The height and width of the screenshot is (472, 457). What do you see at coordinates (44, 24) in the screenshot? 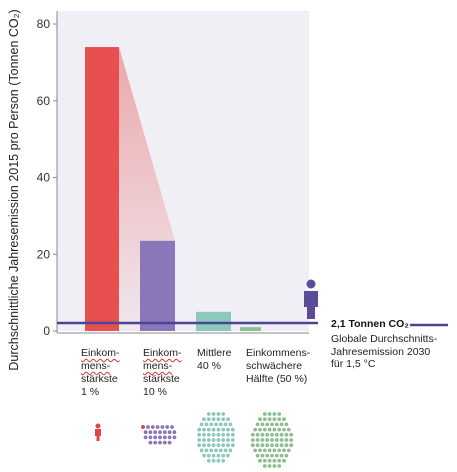
I see `y-tick-label: 80` at bounding box center [44, 24].